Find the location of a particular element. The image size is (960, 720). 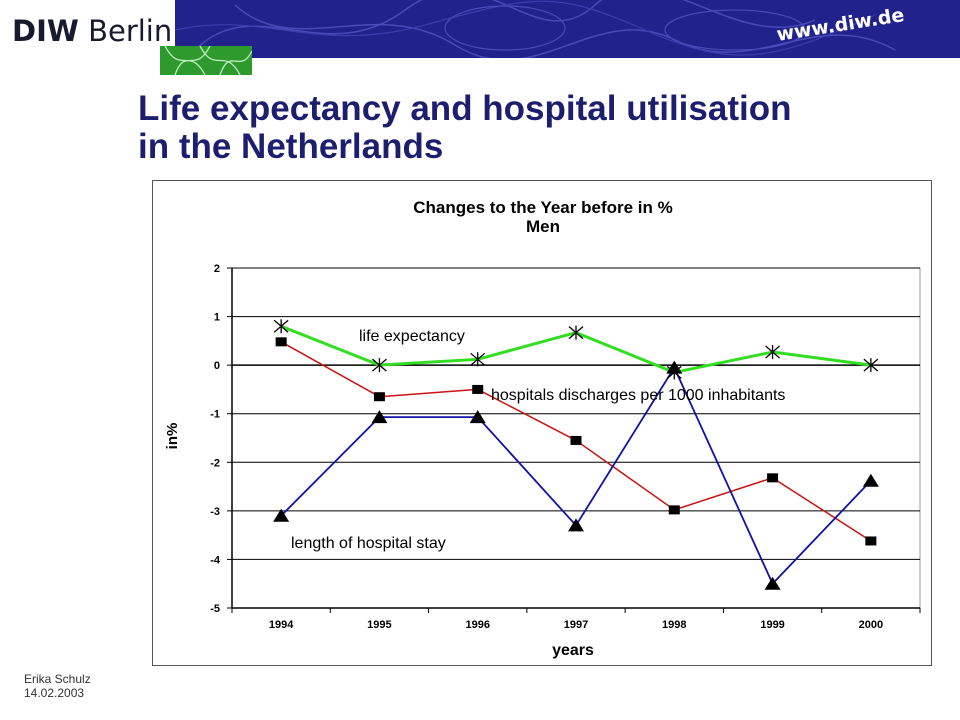

logo-brand: DIW is located at coordinates (45, 31).